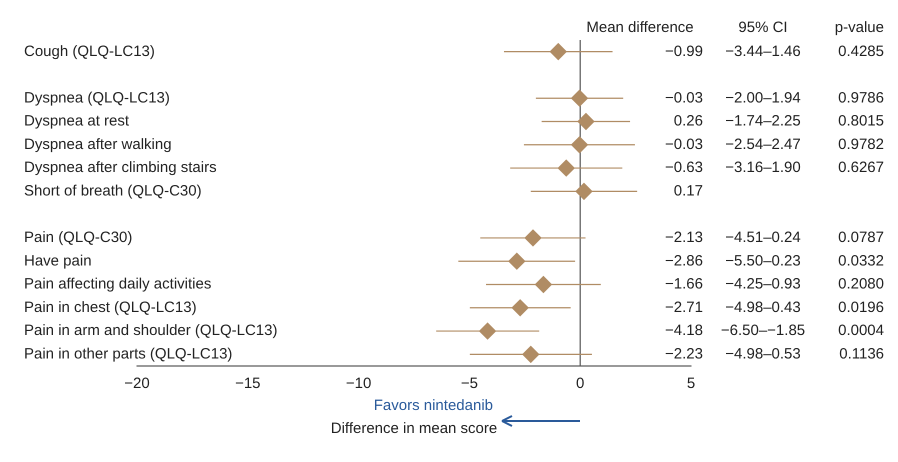 This screenshot has width=898, height=462. Describe the element at coordinates (640, 27) in the screenshot. I see `text: Mean difference` at that location.